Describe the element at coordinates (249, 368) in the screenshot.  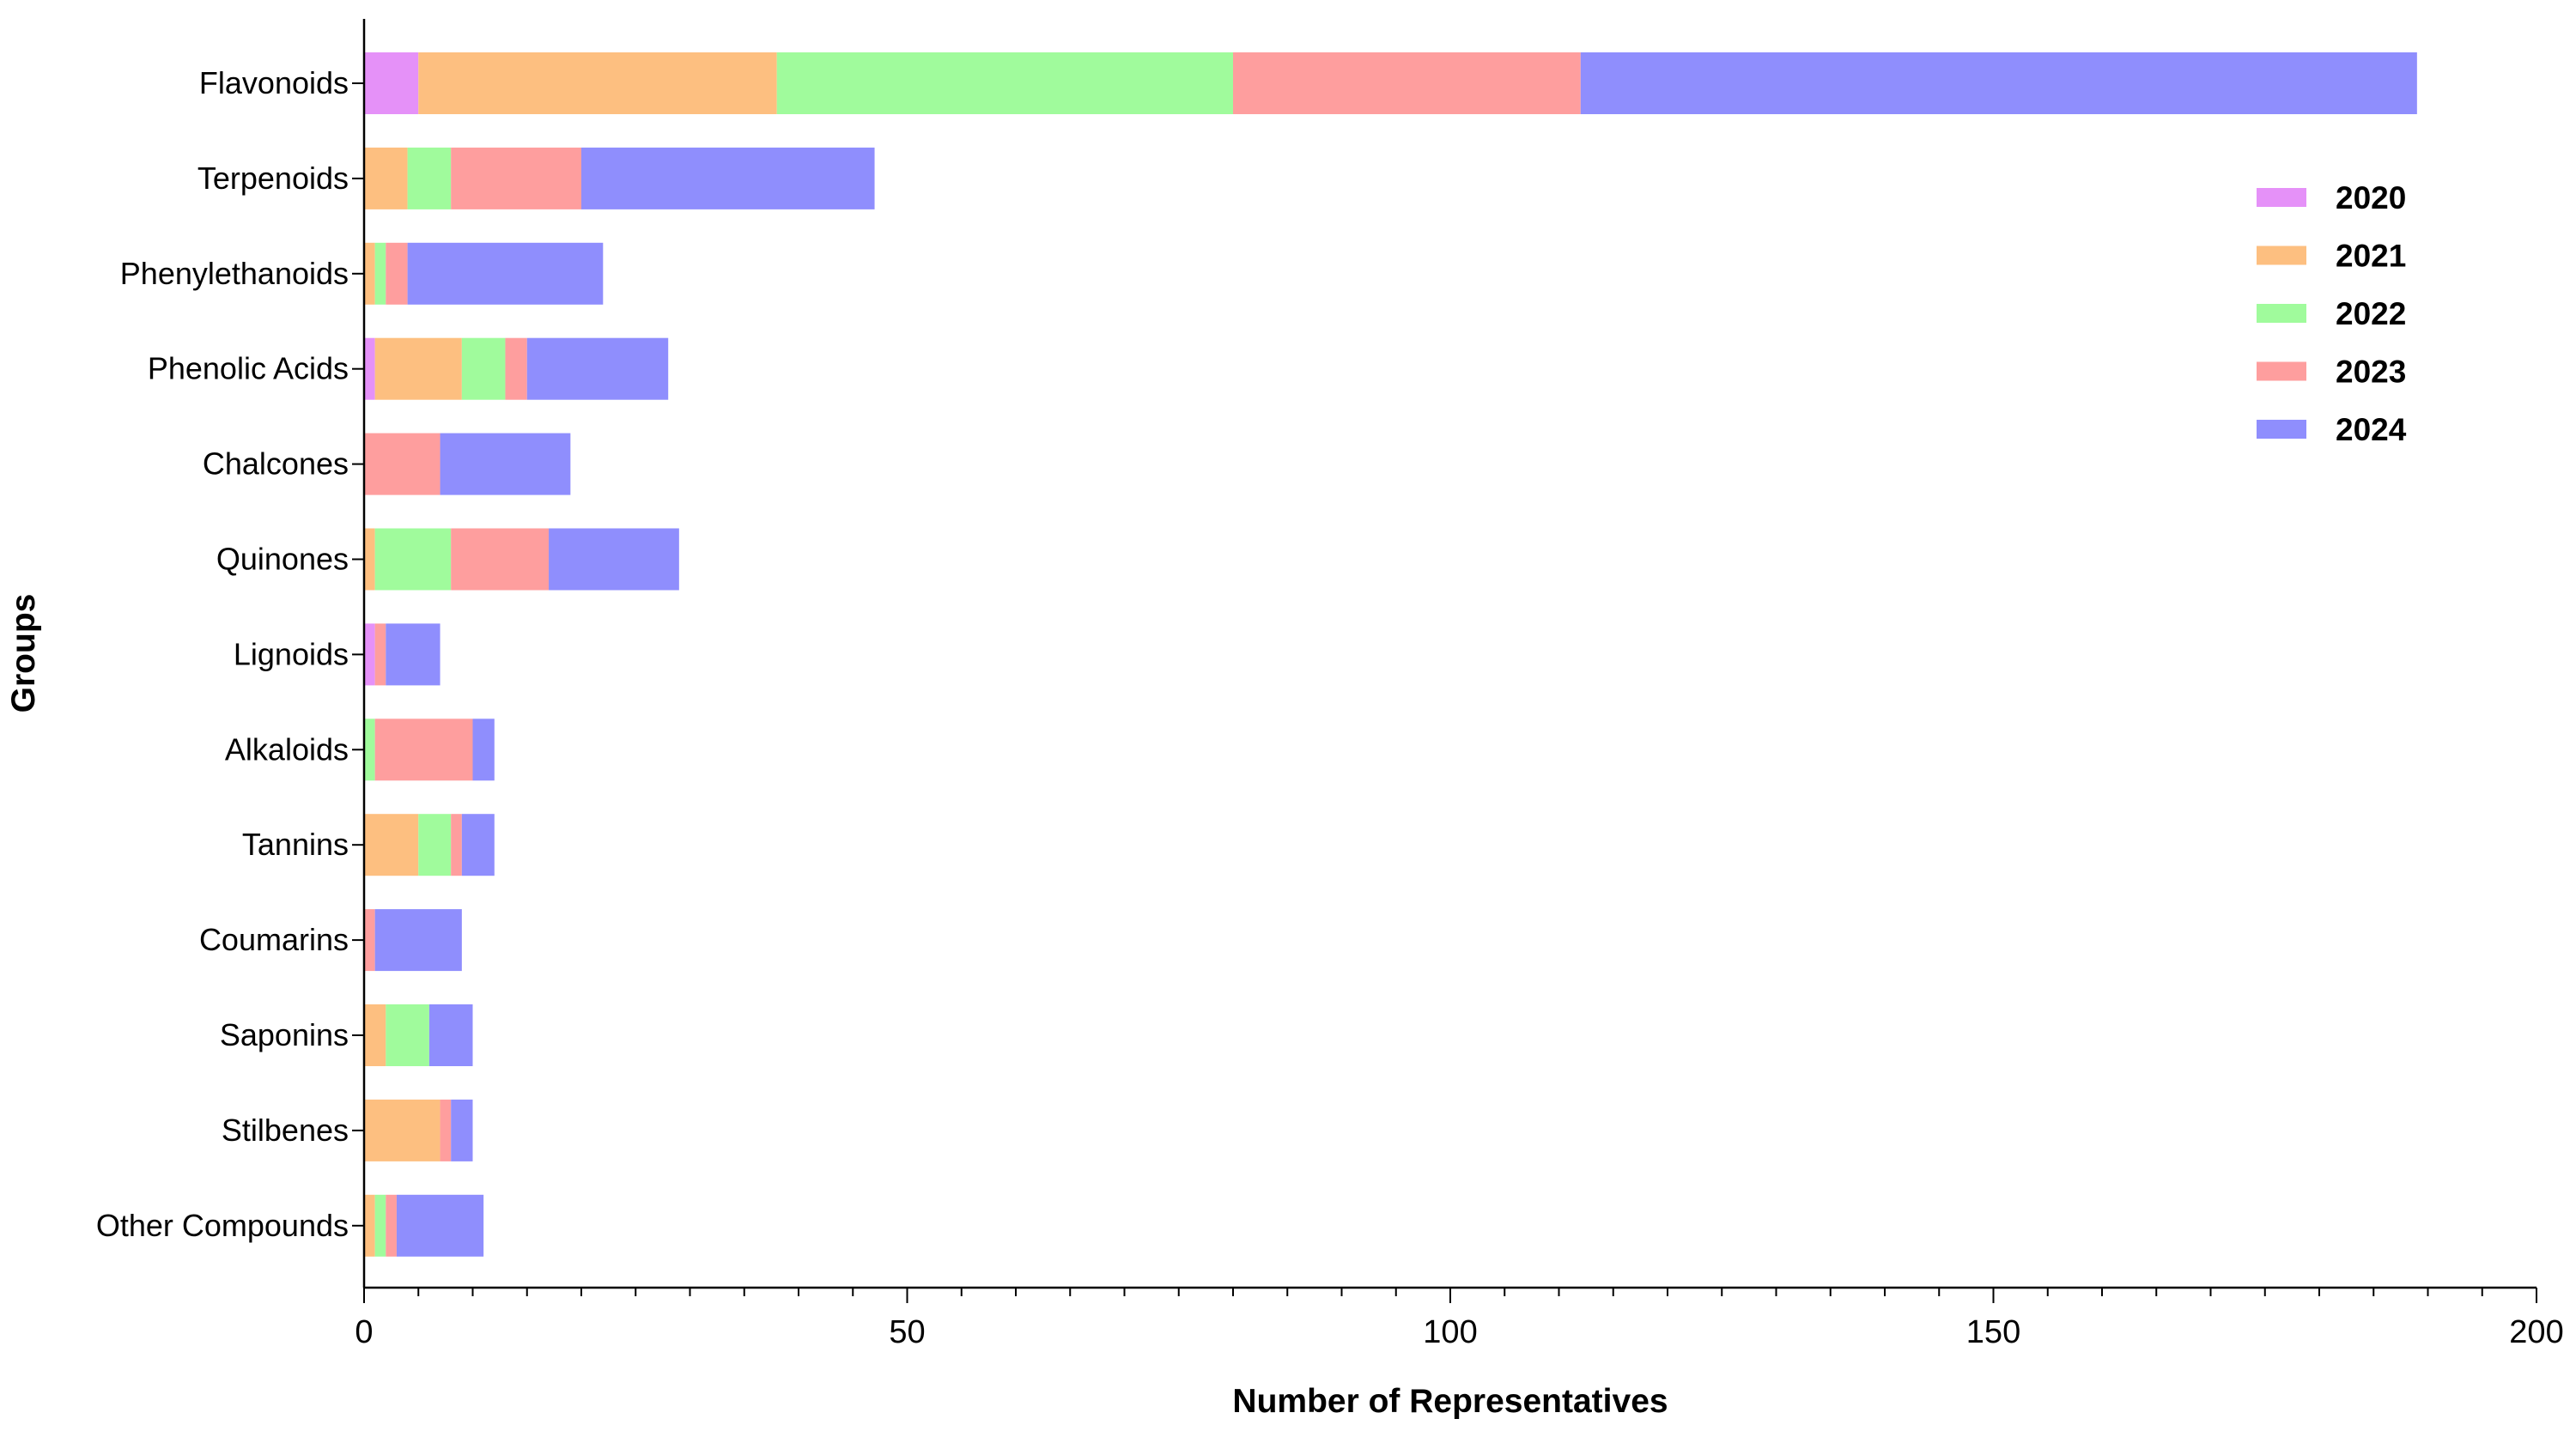
I see `category-label: Phenolic Acids` at that location.